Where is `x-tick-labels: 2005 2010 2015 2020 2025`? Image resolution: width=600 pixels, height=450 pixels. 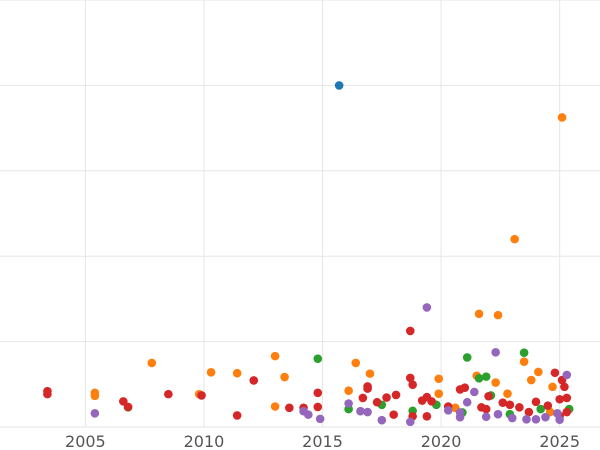
x-tick-labels: 2005 2010 2015 2020 2025 is located at coordinates (322, 441).